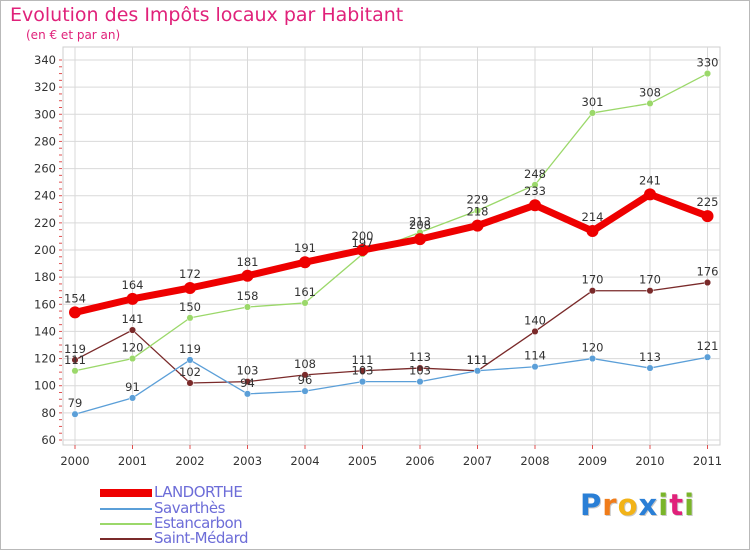  What do you see at coordinates (45, 60) in the screenshot?
I see `y-tick-label: 340` at bounding box center [45, 60].